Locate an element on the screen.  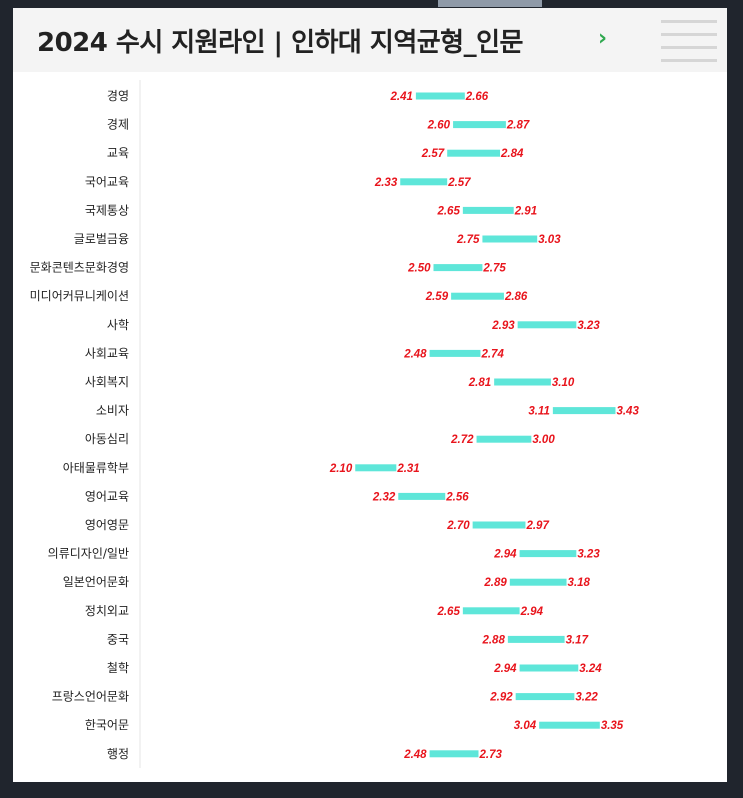
category-label: 아동심리 is located at coordinates (107, 439).